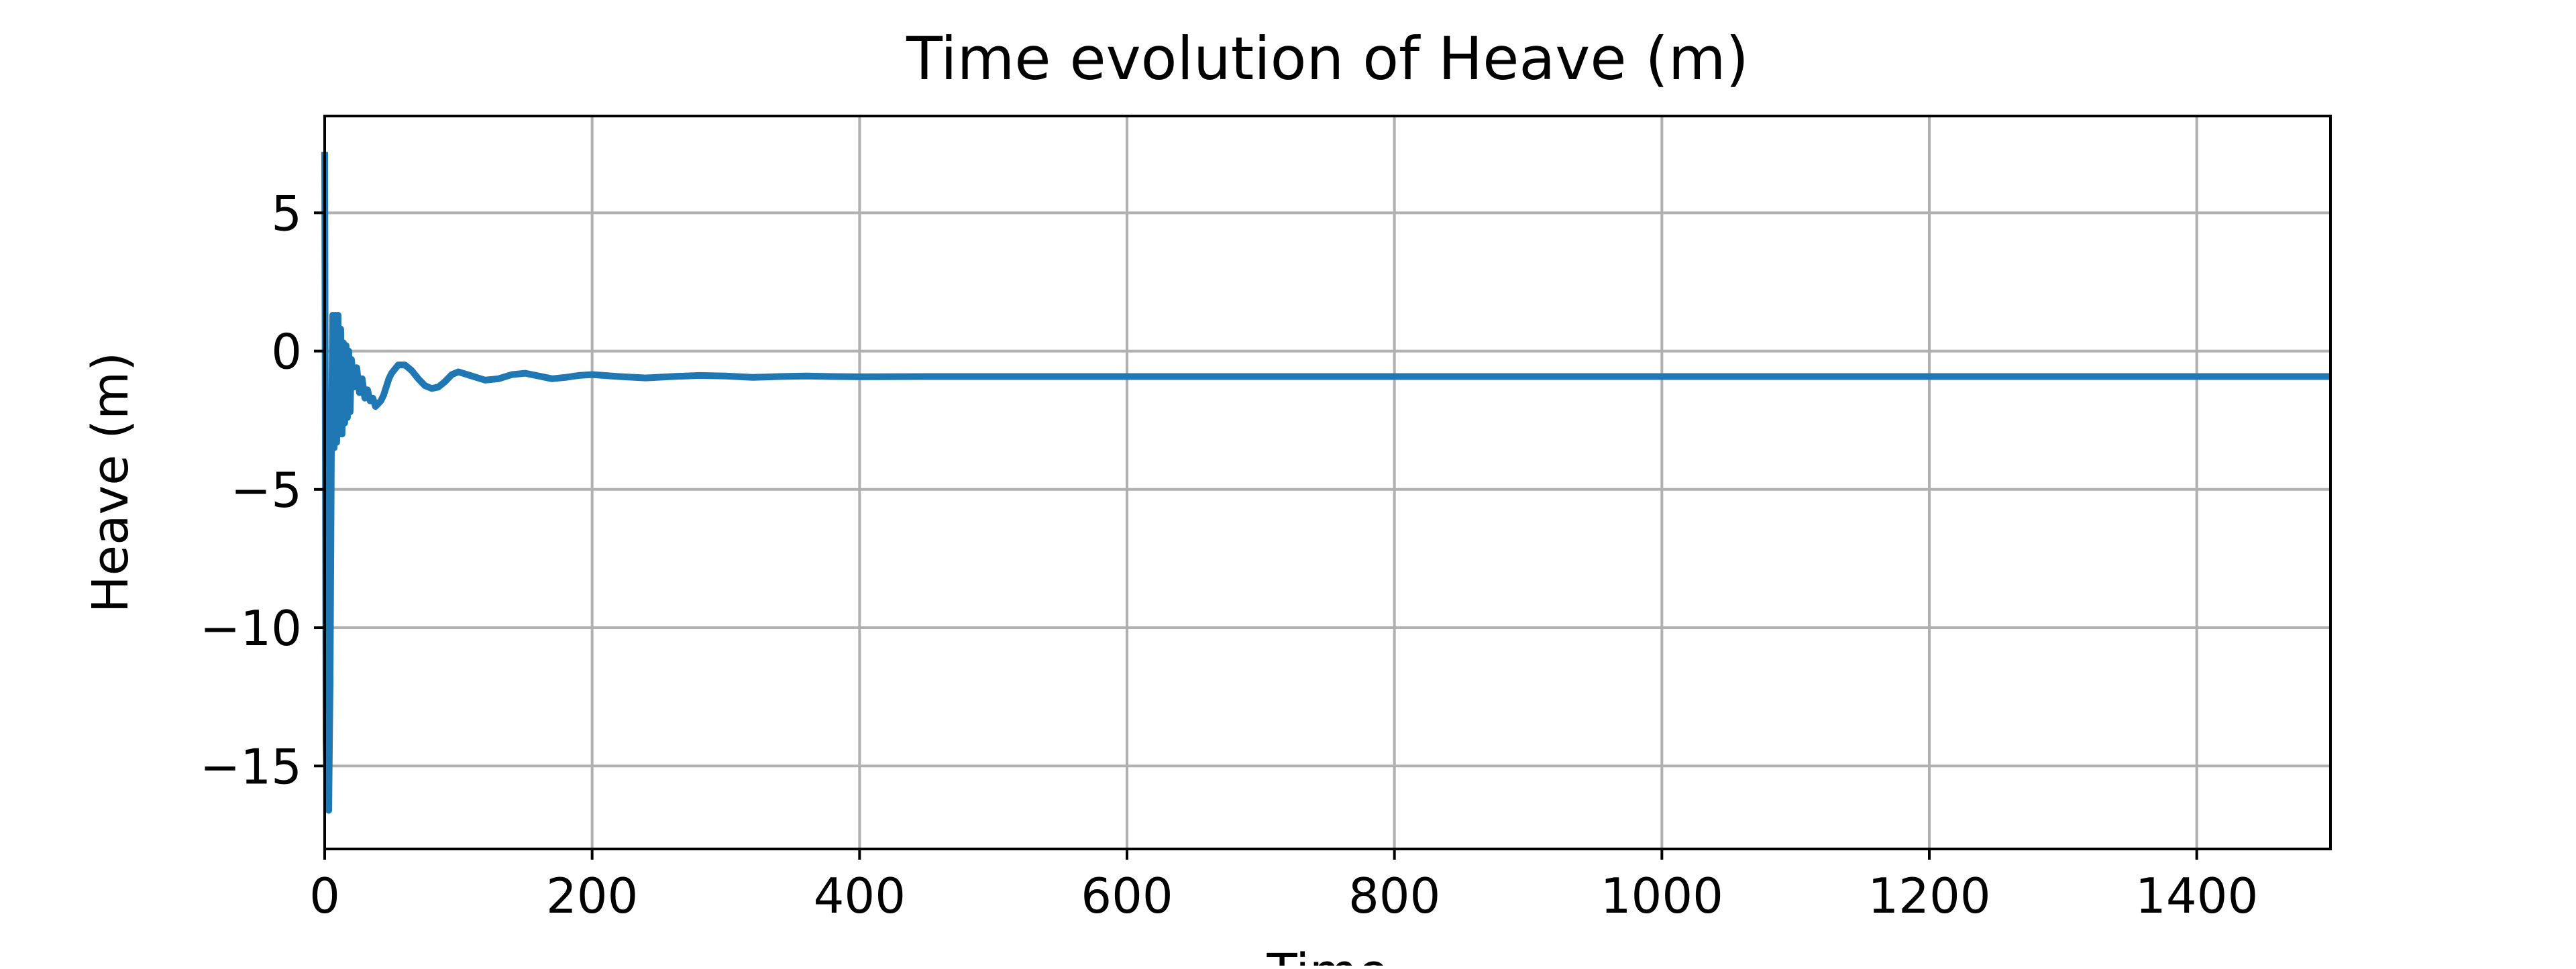 The image size is (2576, 969). I want to click on y-axis-label: Heave (m), so click(111, 482).